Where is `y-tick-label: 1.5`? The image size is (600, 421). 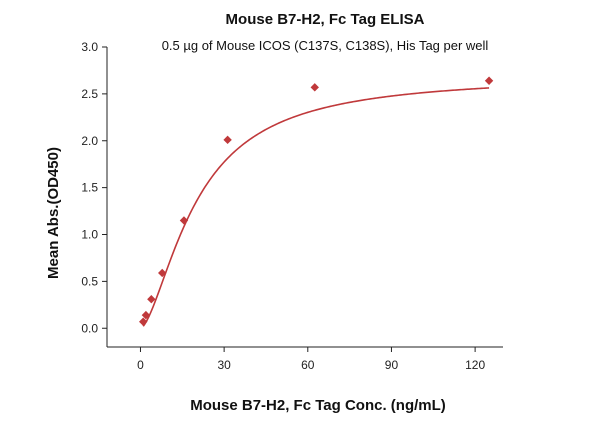 y-tick-label: 1.5 is located at coordinates (89, 188).